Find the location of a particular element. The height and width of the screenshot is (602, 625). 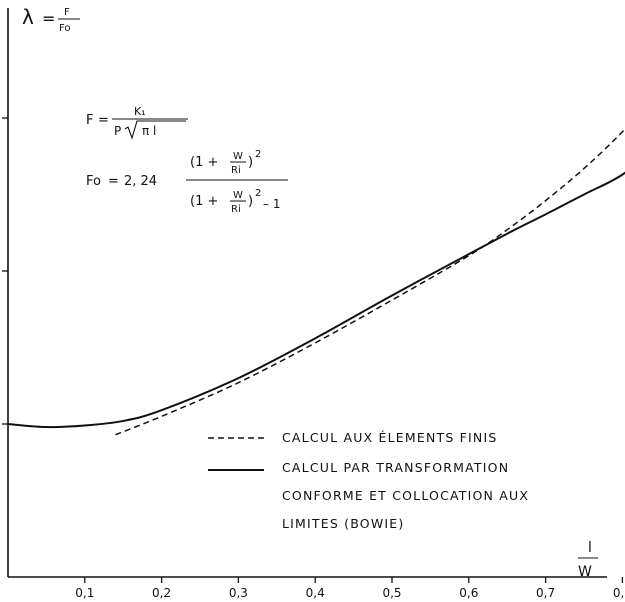

formula-f-num: K₁ is located at coordinates (140, 111).